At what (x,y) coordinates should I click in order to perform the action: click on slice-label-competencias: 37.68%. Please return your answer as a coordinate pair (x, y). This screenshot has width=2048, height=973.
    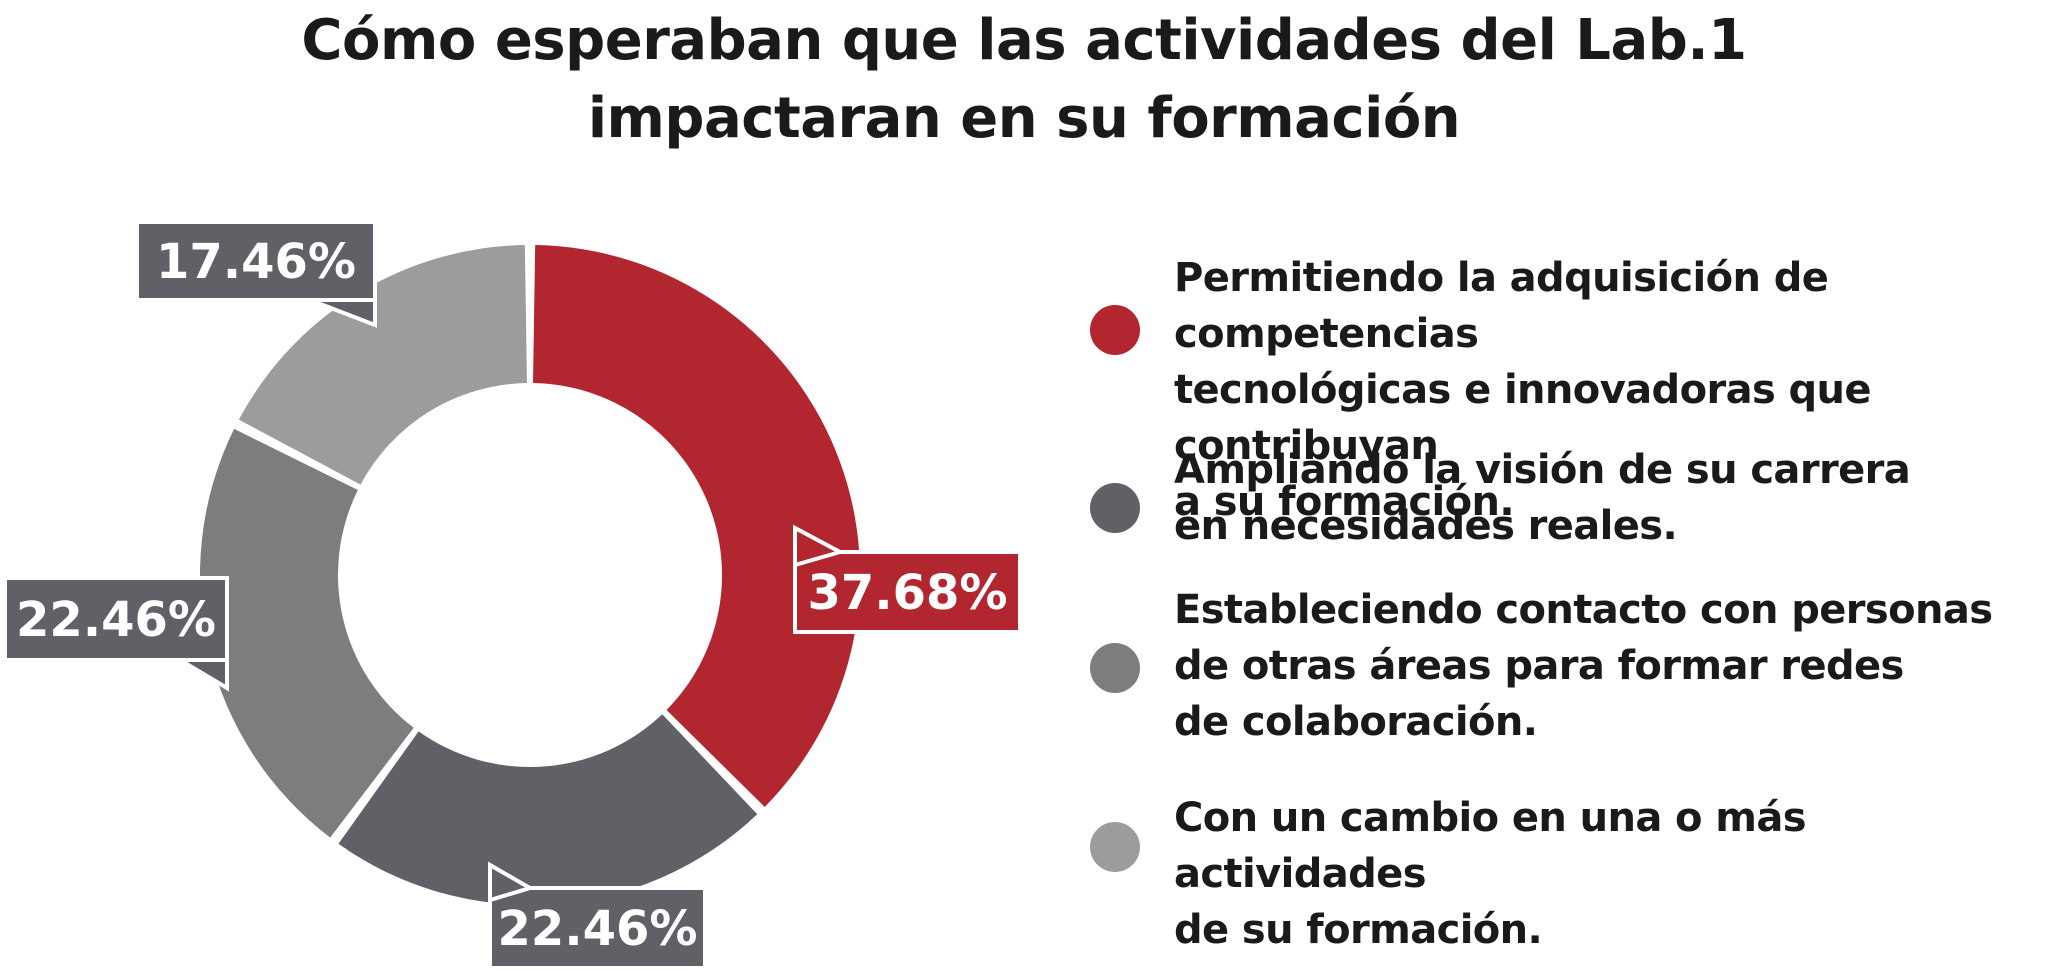
    Looking at the image, I should click on (907, 579).